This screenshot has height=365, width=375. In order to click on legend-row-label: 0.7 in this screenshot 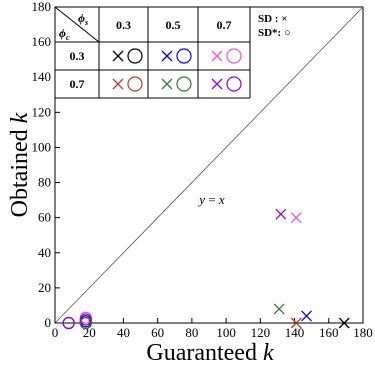, I will do `click(77, 84)`.